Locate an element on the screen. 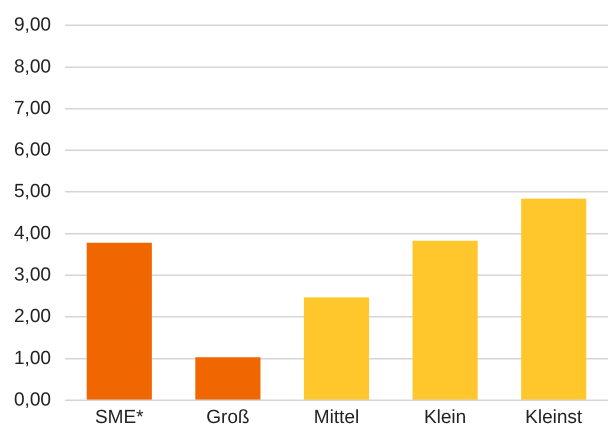  x-tick-label: SME* is located at coordinates (119, 417).